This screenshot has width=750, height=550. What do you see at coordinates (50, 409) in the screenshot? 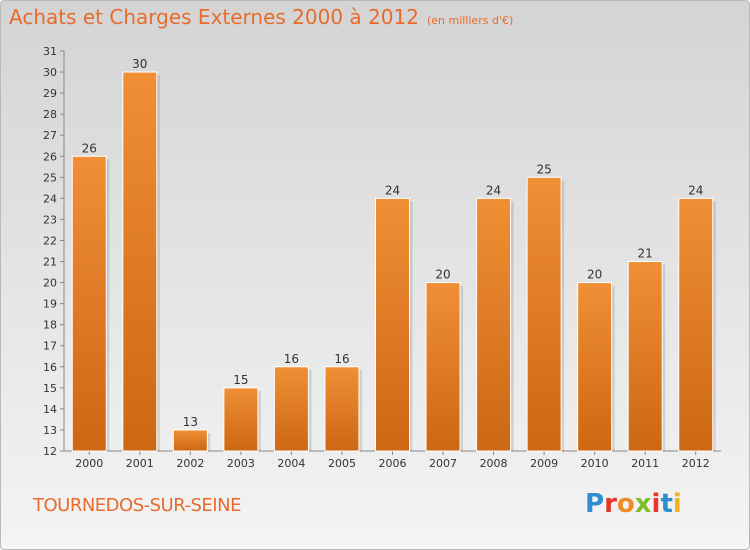
I see `y-tick-label: 14` at bounding box center [50, 409].